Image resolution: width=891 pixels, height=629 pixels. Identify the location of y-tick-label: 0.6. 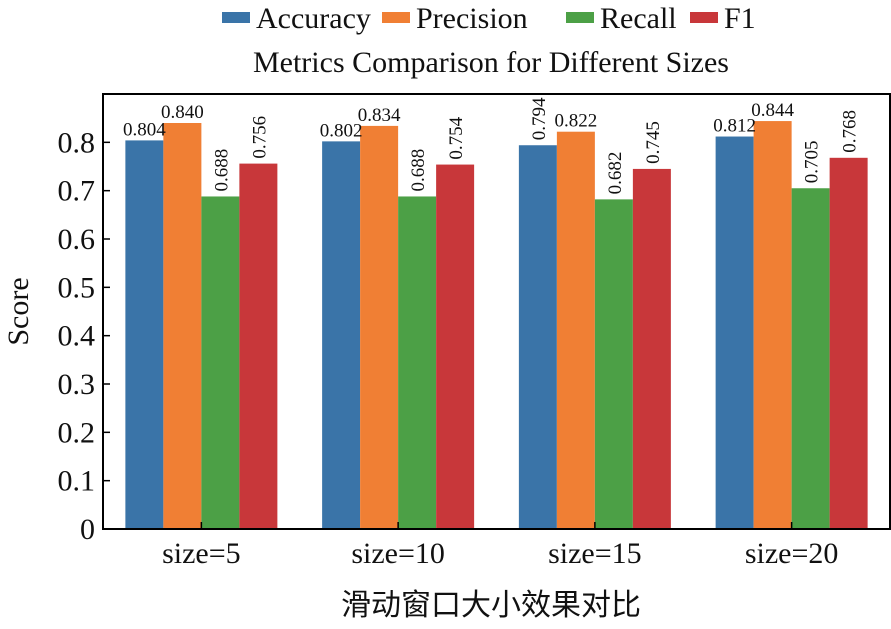
(77, 239).